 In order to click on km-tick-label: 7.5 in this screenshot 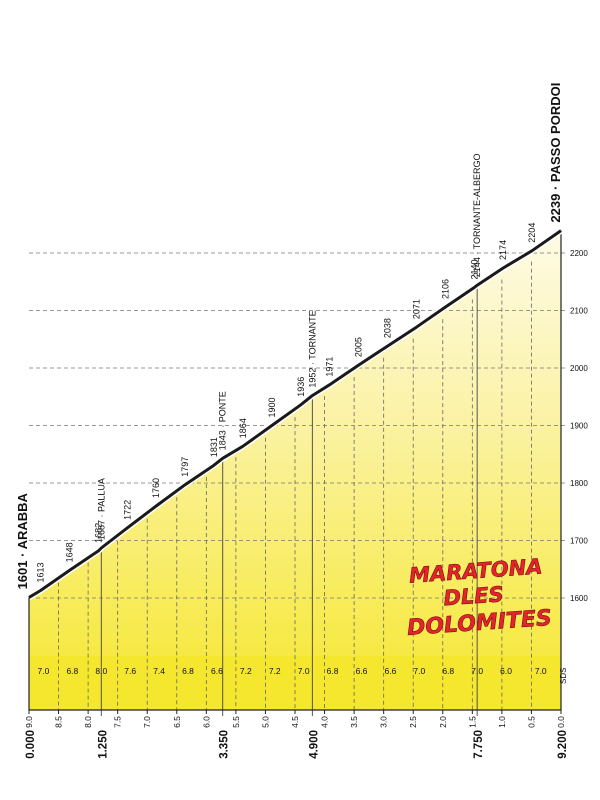, I will do `click(118, 722)`.